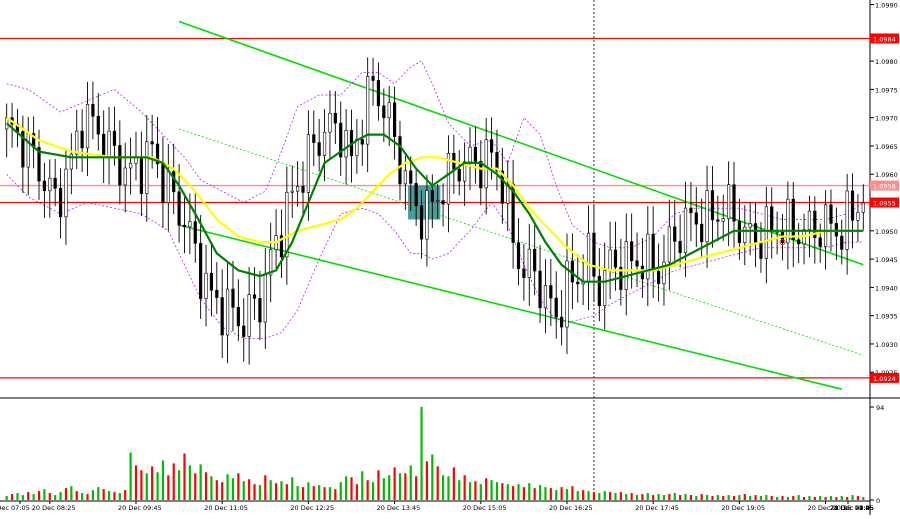 Image resolution: width=900 pixels, height=519 pixels. Describe the element at coordinates (399, 508) in the screenshot. I see `time-tick-label: 20 Dec 13:45` at that location.